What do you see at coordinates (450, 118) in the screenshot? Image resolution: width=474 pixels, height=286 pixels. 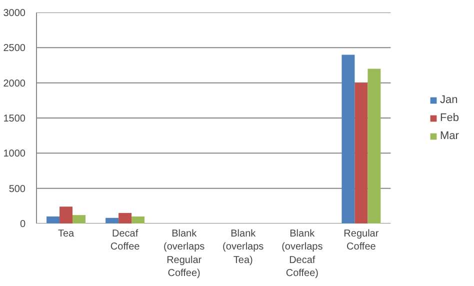 I see `legend-label: Feb` at bounding box center [450, 118].